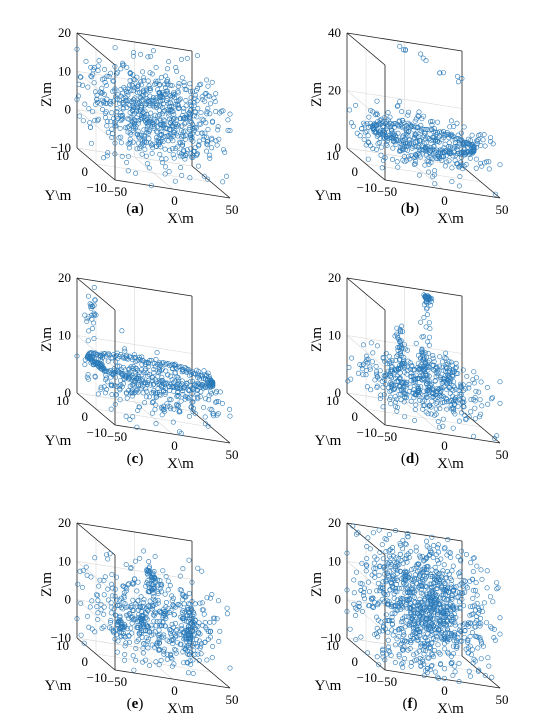  I want to click on z-tick-label: 10, so click(334, 560).